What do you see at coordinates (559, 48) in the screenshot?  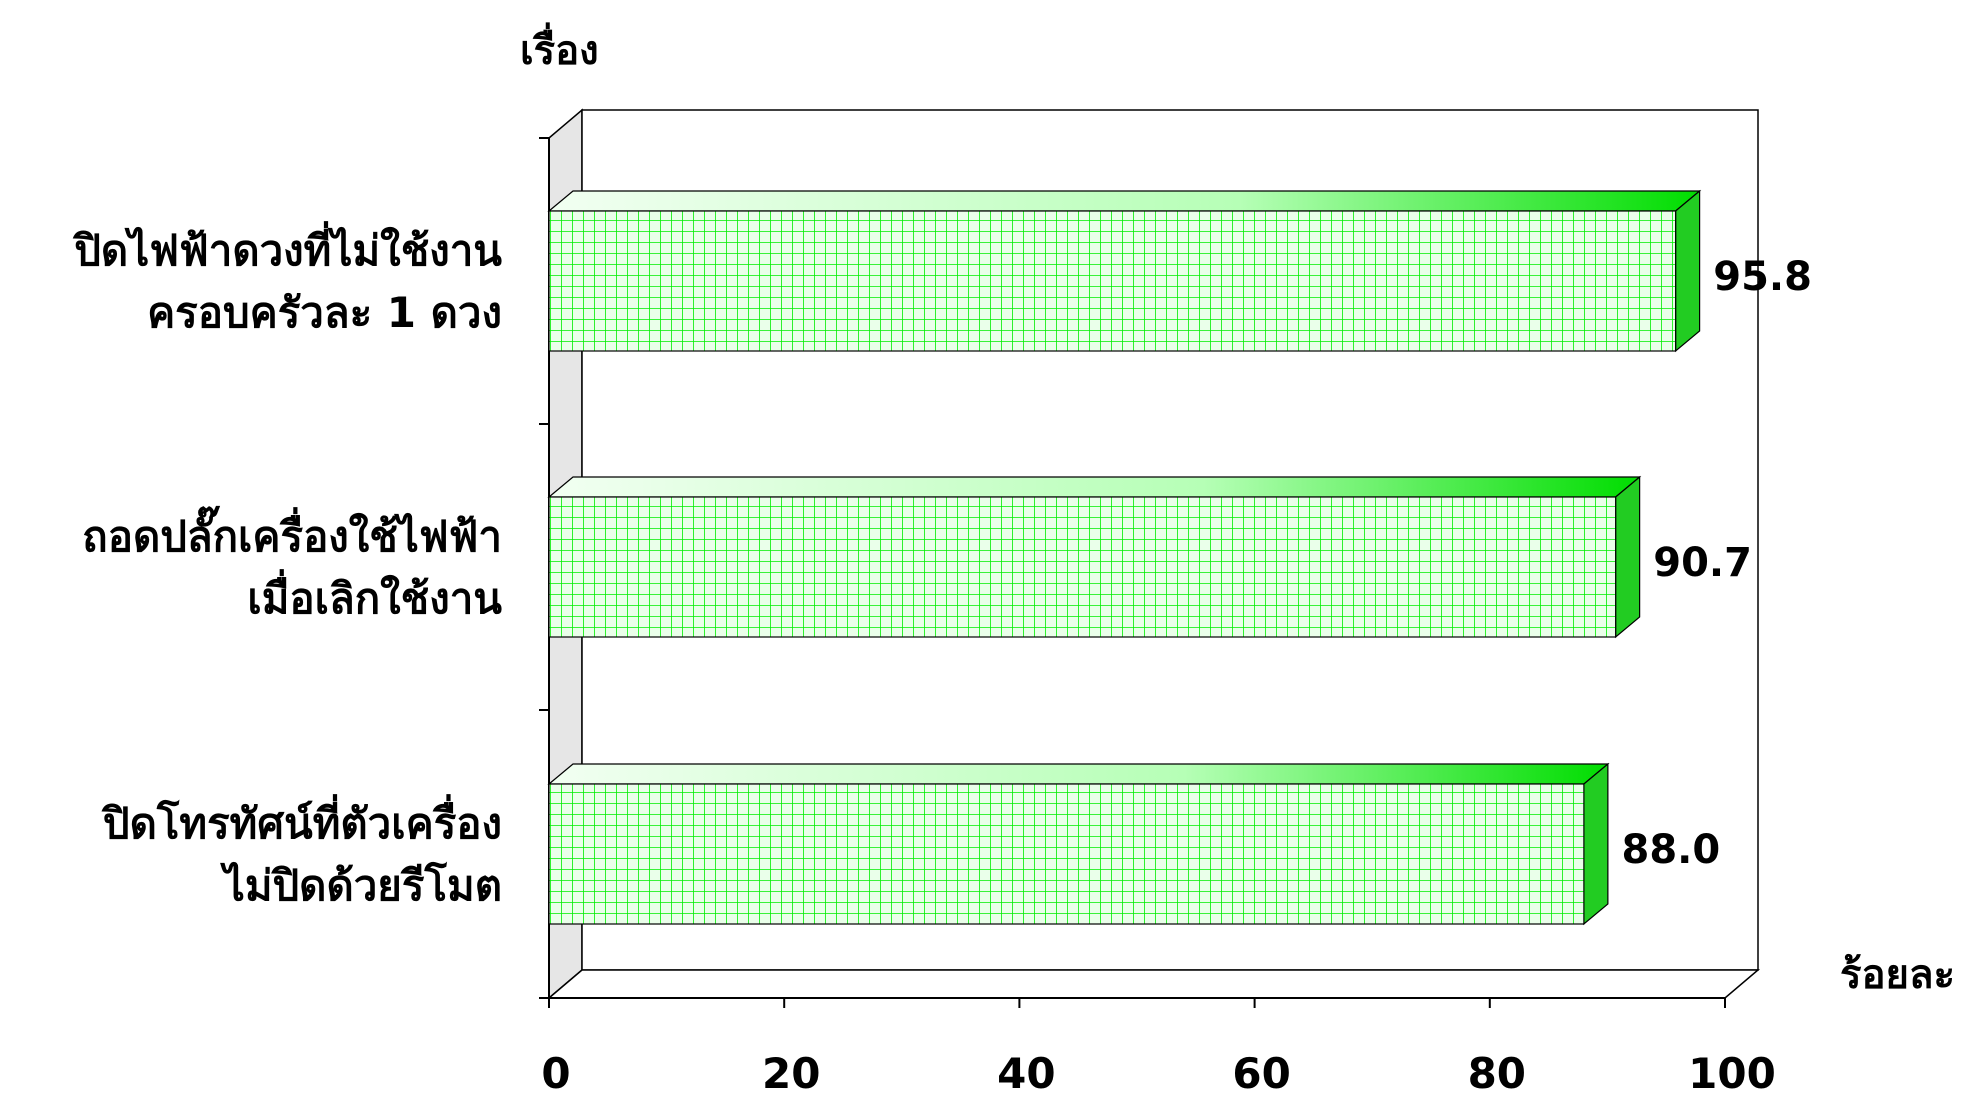 I see `y-axis-title: เรื่อง` at bounding box center [559, 48].